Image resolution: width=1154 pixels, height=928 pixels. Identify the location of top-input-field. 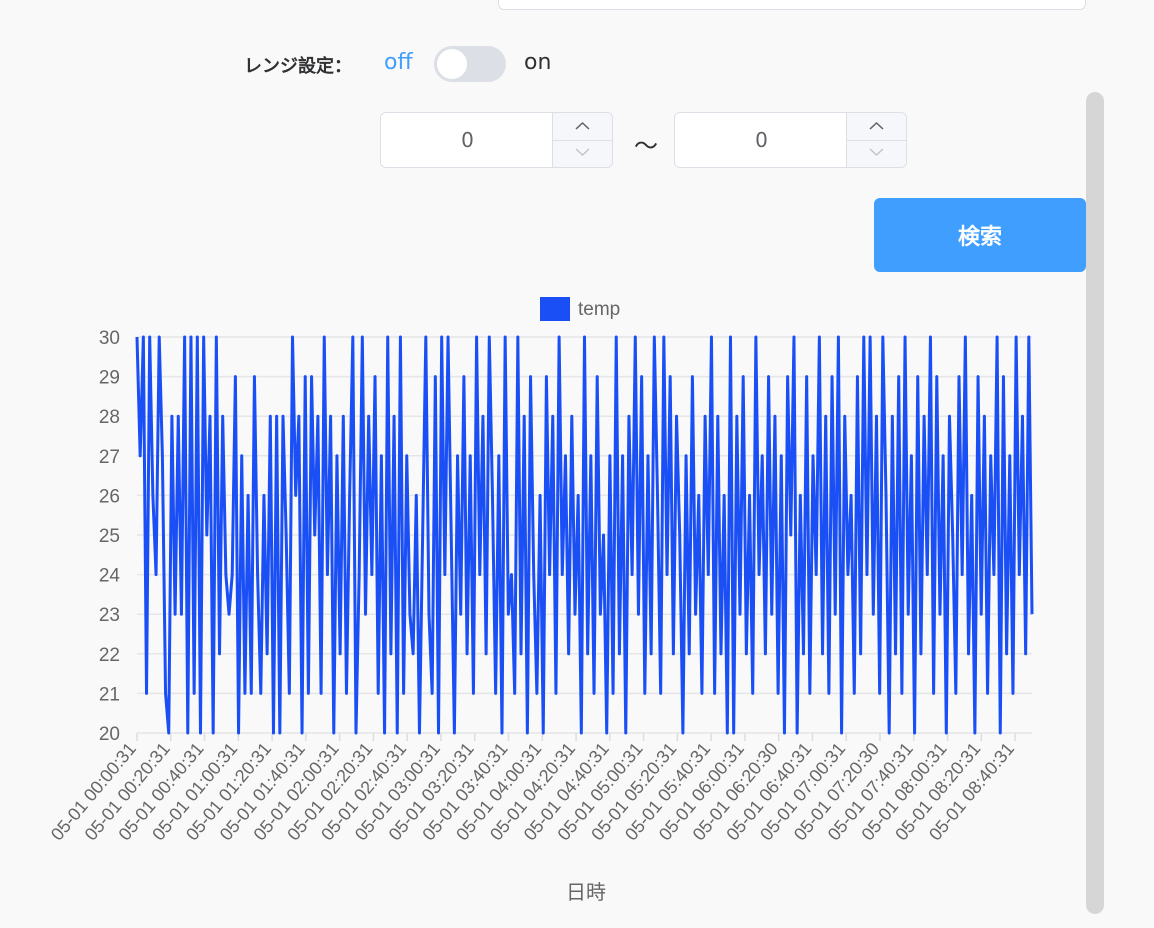
(792, 5).